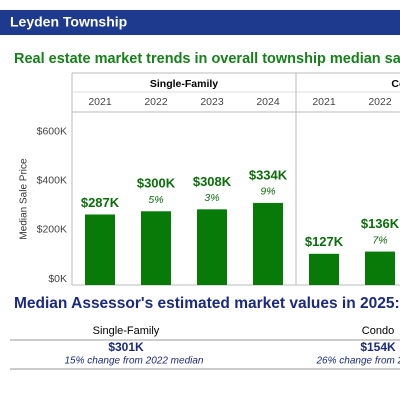 The width and height of the screenshot is (400, 400). I want to click on column-note: 15% change from 2022 median, so click(134, 361).